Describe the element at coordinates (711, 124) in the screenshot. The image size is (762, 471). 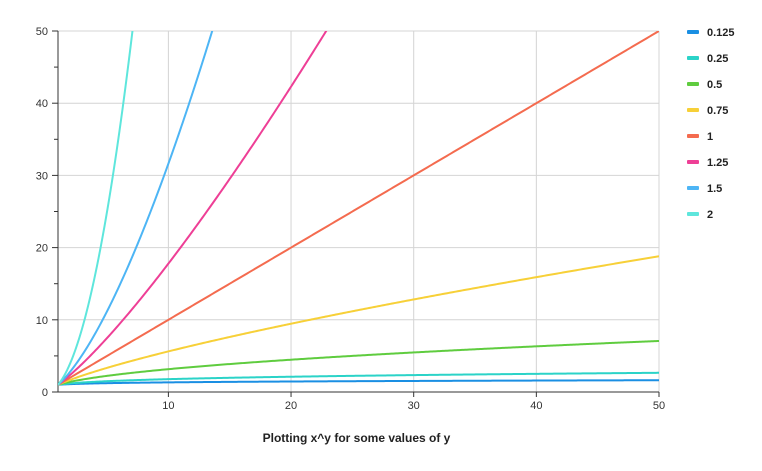
I see `legend: 0.125 0.25 0.5 0.75 1 1.25 1.5 2` at that location.